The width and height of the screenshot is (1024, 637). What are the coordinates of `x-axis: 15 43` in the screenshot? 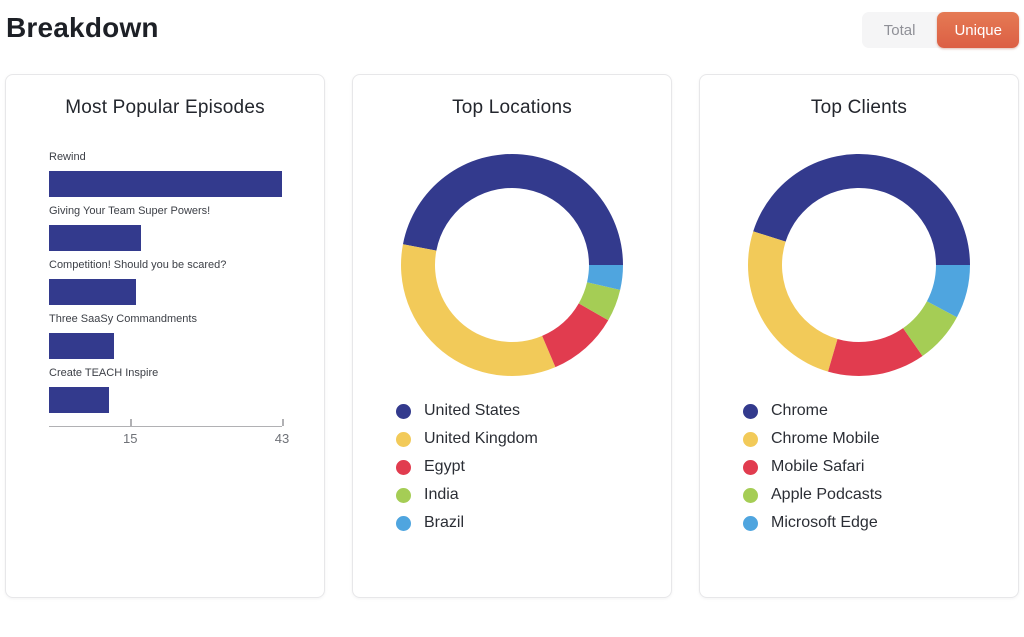 It's located at (169, 435).